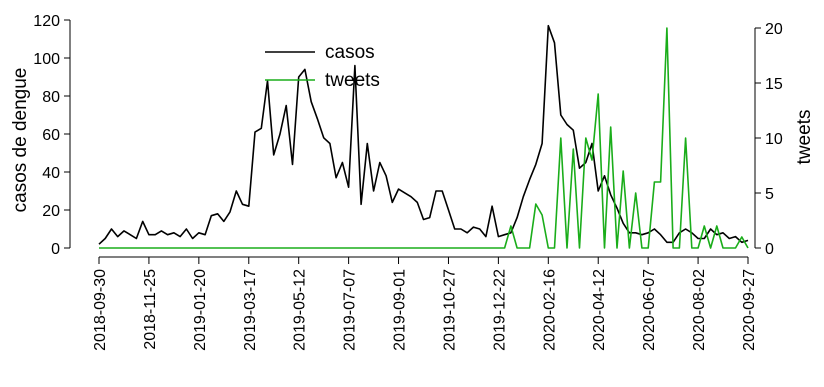 The image size is (824, 387). I want to click on left-tick-label: 0, so click(55, 249).